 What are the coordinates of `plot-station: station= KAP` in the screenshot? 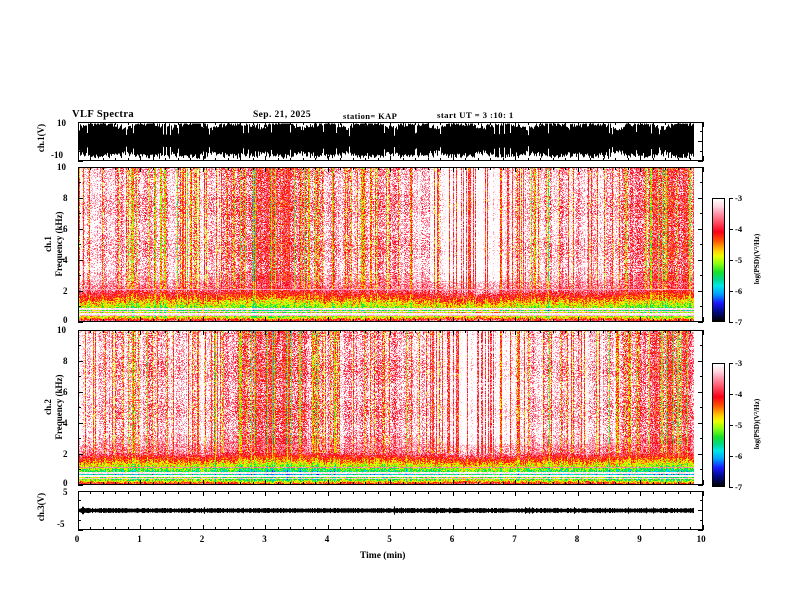 It's located at (370, 116).